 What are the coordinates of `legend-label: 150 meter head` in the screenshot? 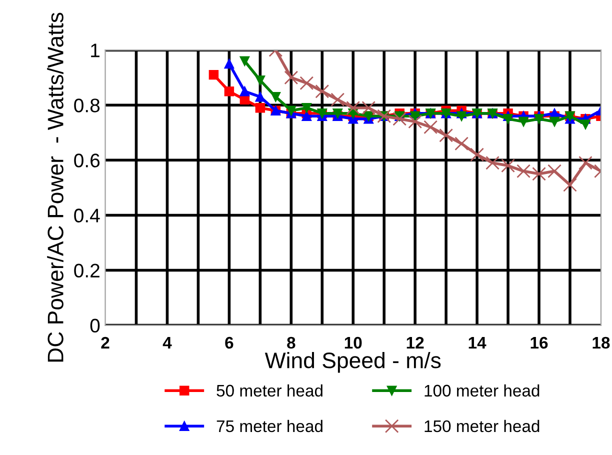 It's located at (482, 426).